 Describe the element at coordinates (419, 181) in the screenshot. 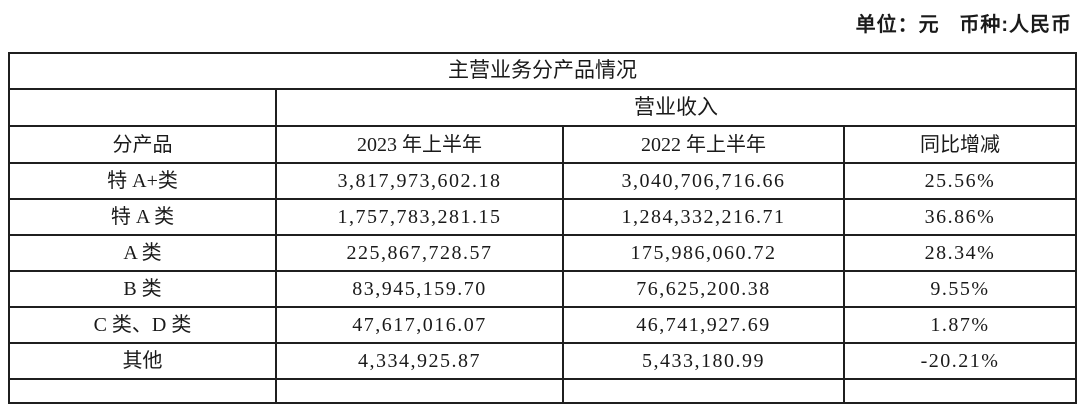

I see `revenue-2023-cell: 3,817,973,602.18` at that location.